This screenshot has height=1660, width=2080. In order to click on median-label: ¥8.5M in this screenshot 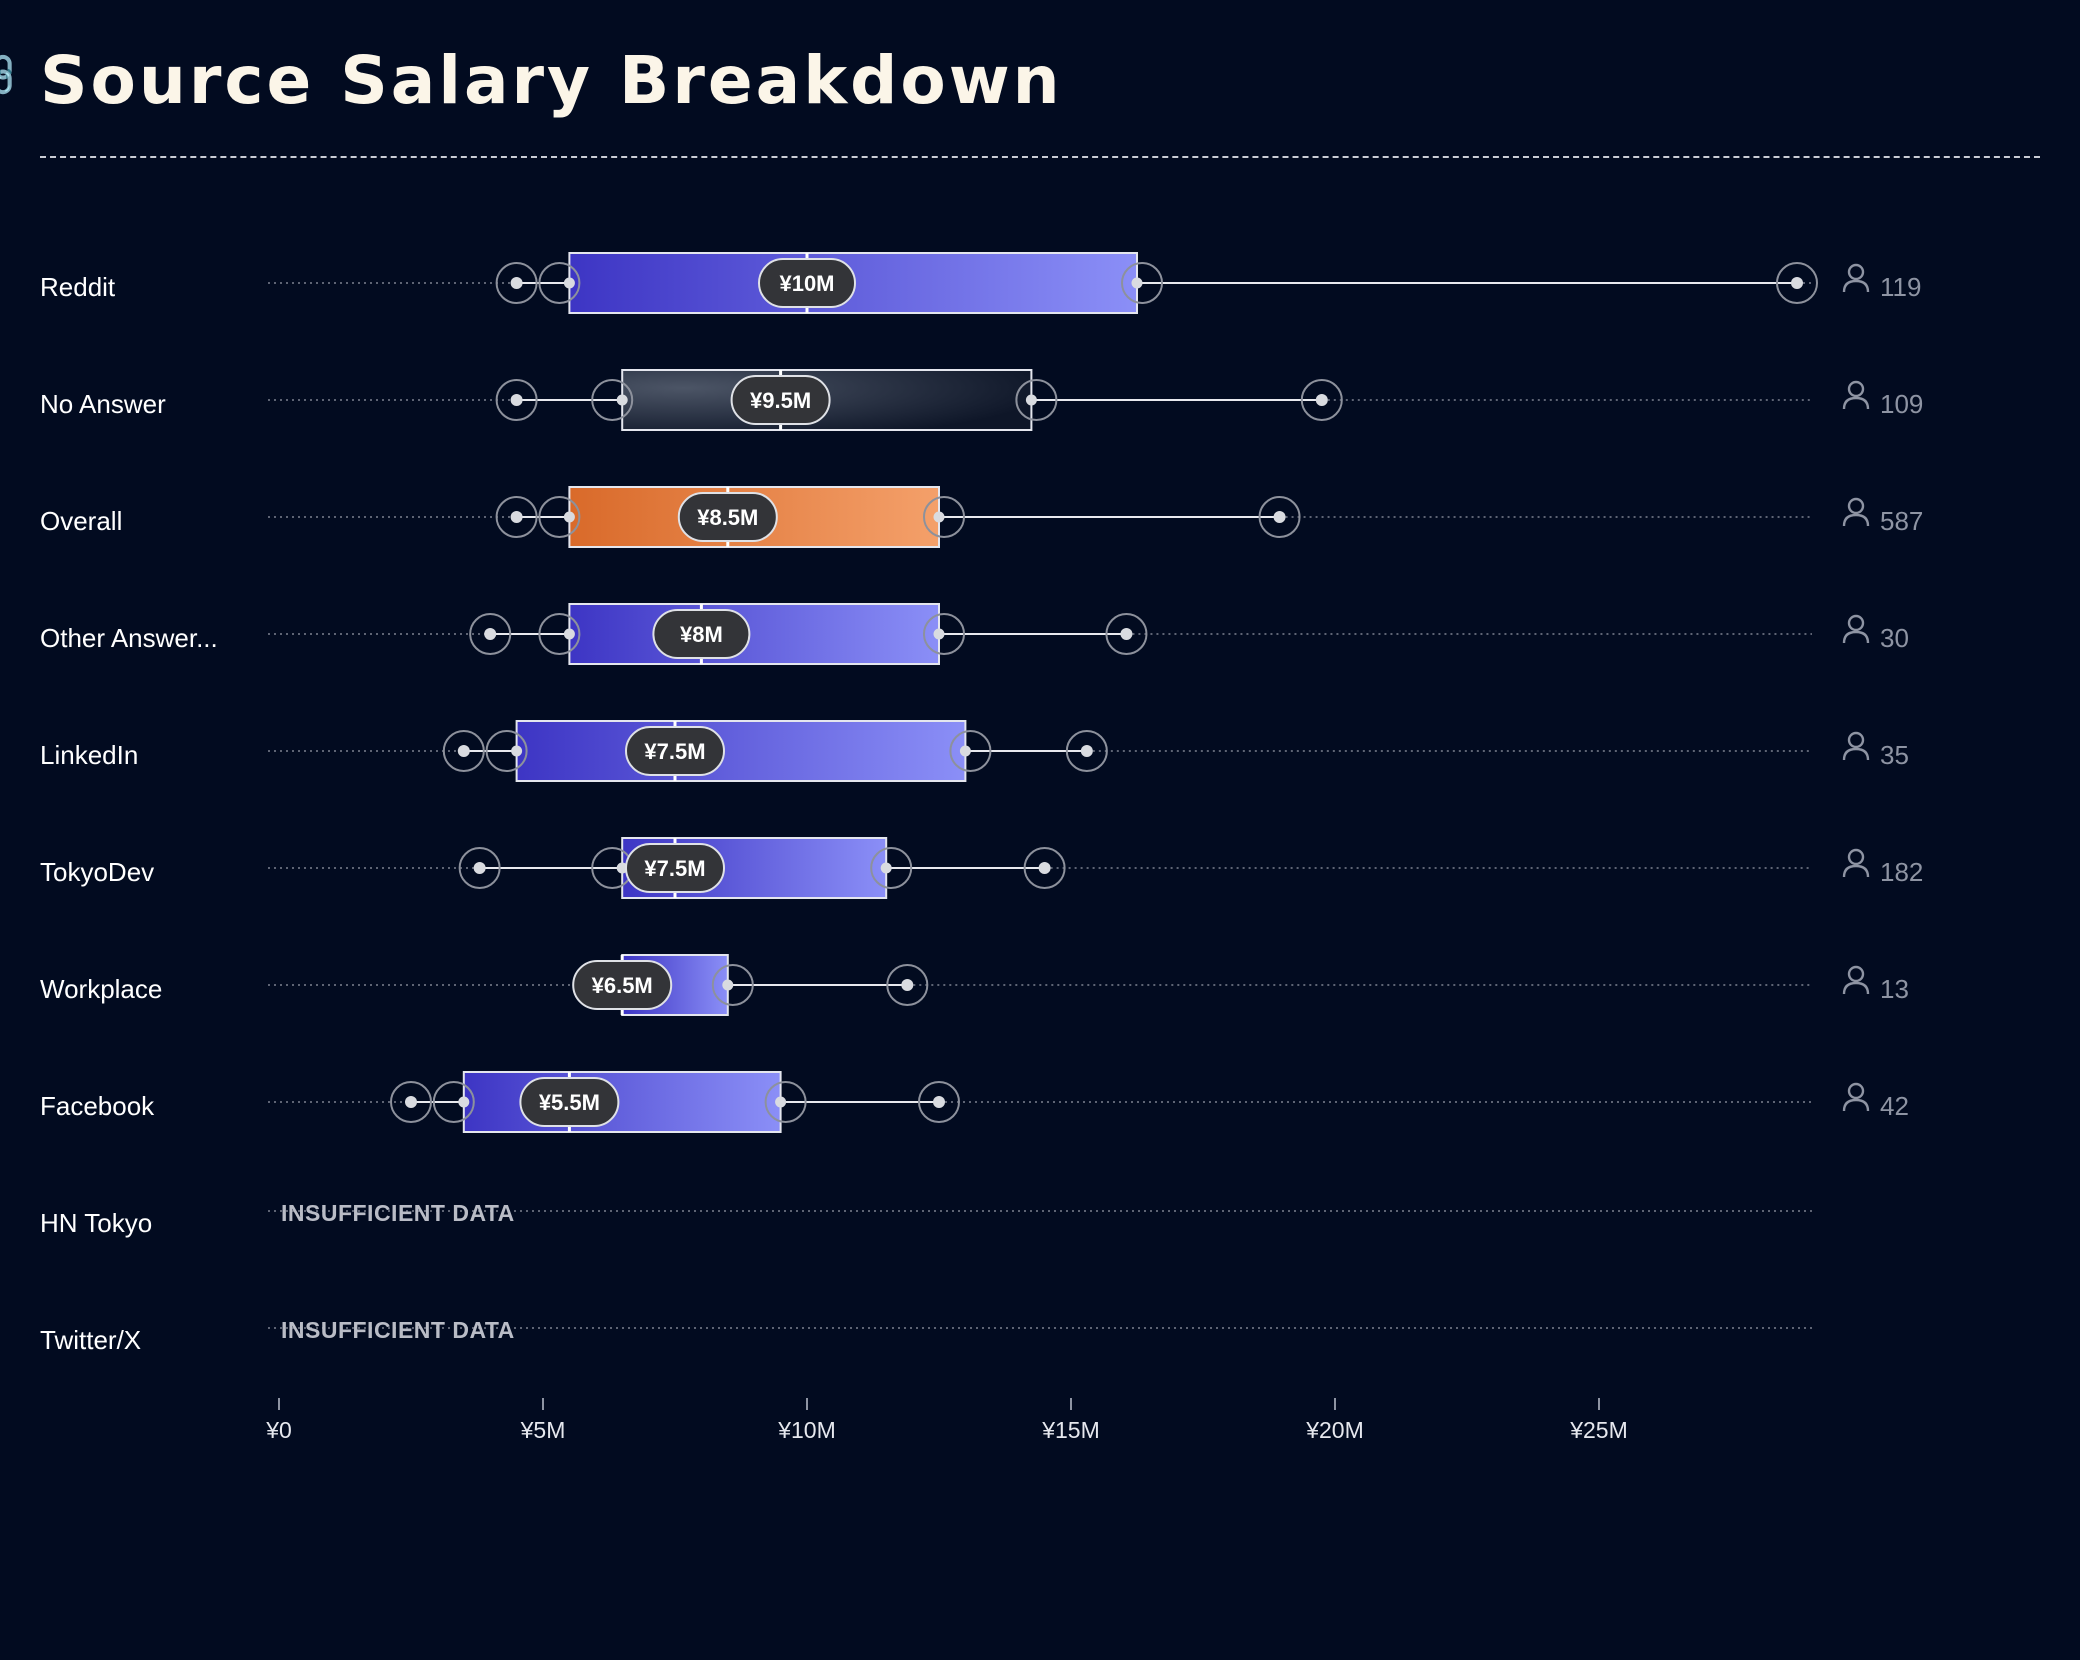, I will do `click(727, 517)`.